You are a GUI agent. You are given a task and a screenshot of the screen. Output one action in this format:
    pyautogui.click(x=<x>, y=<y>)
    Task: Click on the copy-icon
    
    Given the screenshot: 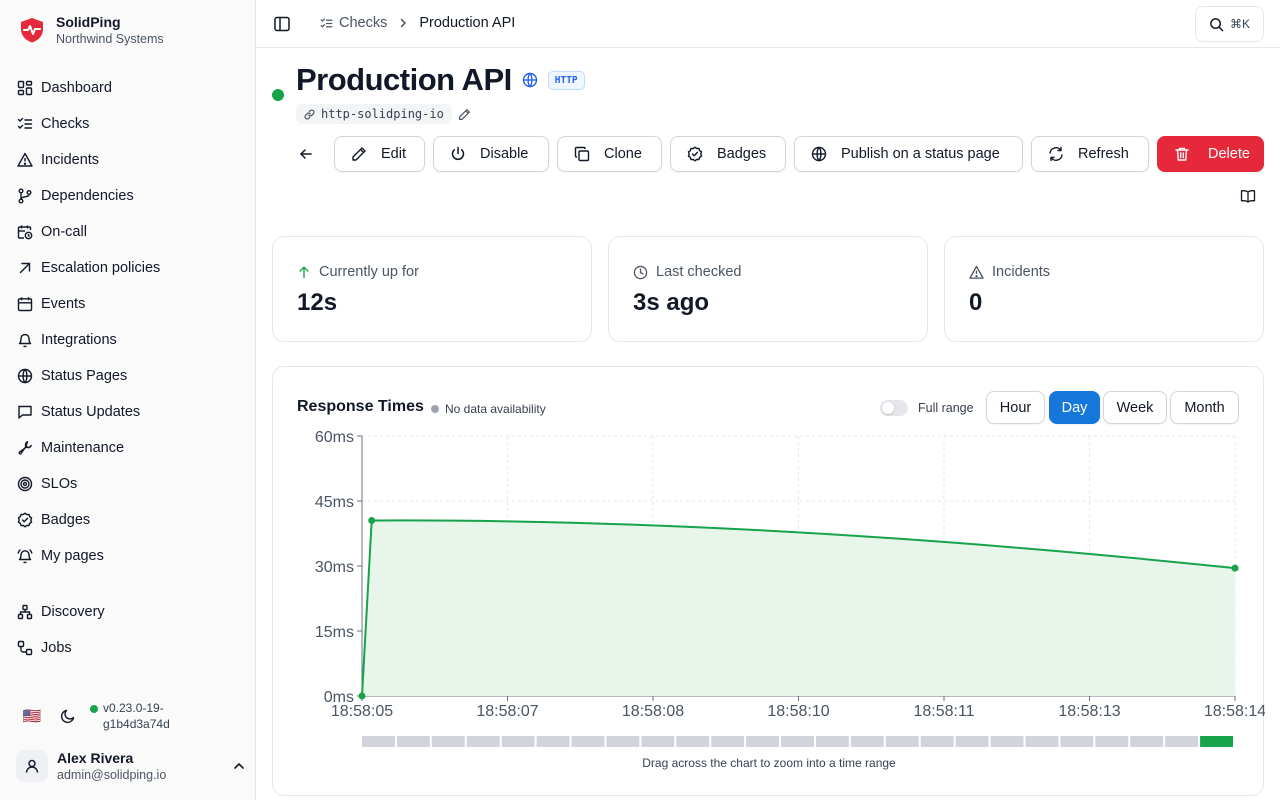 What is the action you would take?
    pyautogui.click(x=582, y=154)
    